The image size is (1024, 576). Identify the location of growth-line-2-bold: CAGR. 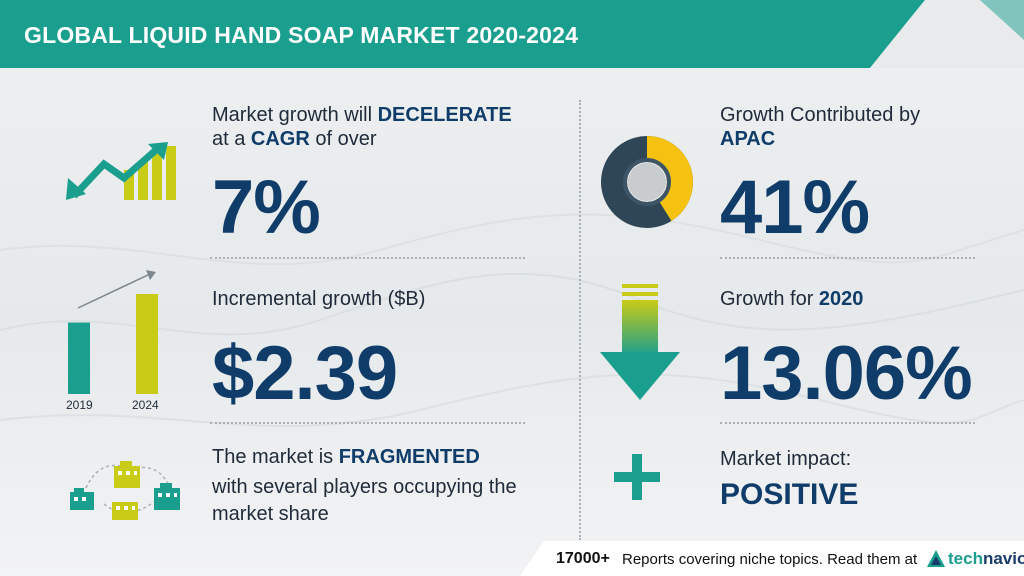
(280, 139).